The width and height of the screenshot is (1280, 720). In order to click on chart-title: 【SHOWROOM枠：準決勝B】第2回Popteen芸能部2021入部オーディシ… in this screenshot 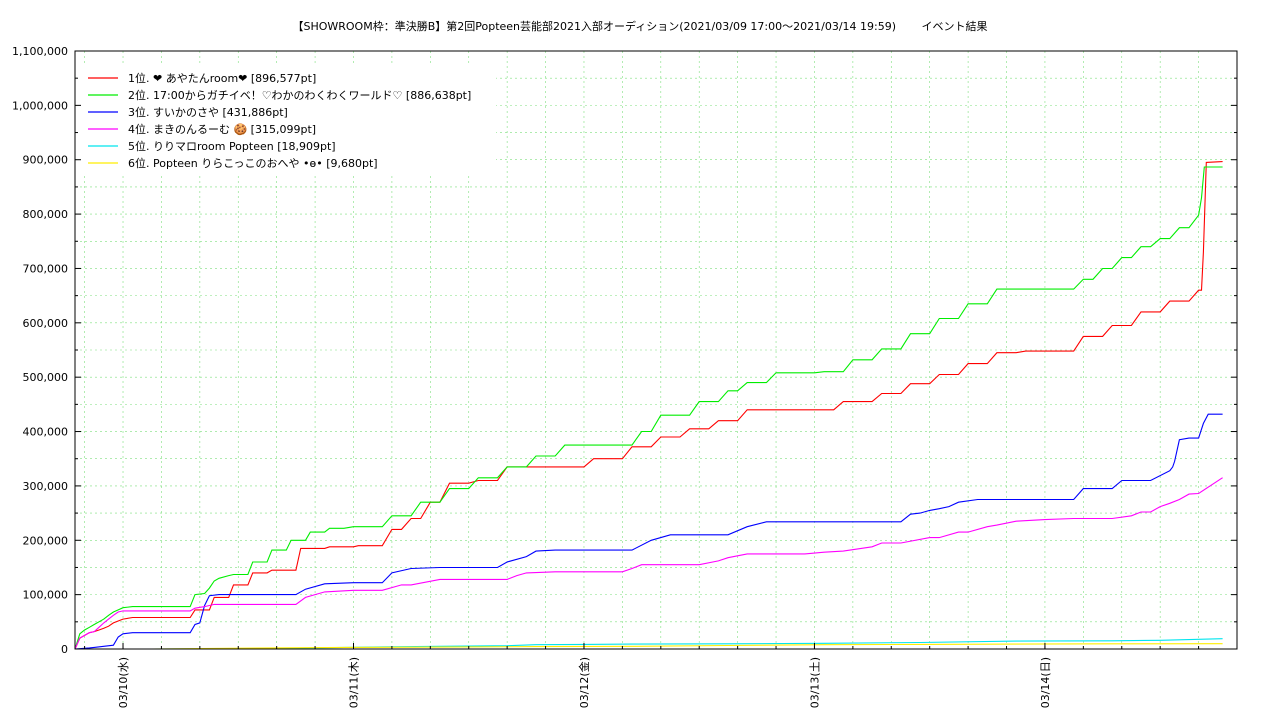, I will do `click(640, 26)`.